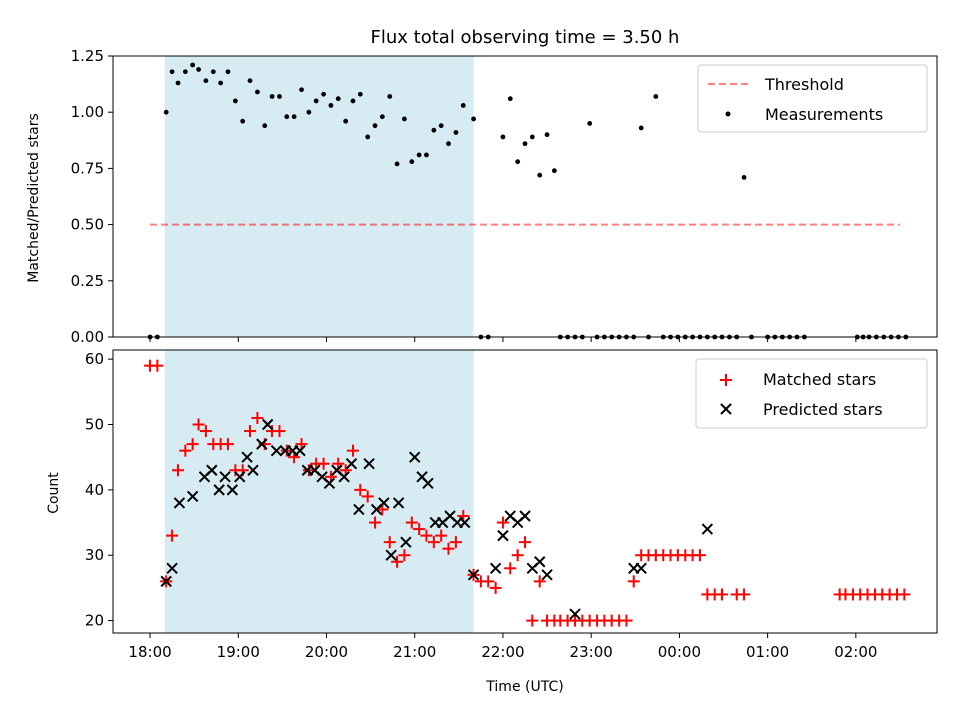 This screenshot has width=960, height=720. What do you see at coordinates (99, 490) in the screenshot?
I see `y-axis-ticks-bottom: 20 30 40 50 60` at bounding box center [99, 490].